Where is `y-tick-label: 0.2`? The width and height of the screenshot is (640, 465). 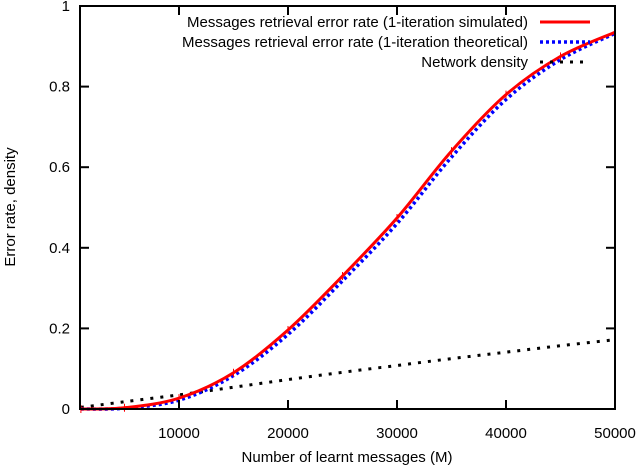
y-tick-label: 0.2 is located at coordinates (59, 328).